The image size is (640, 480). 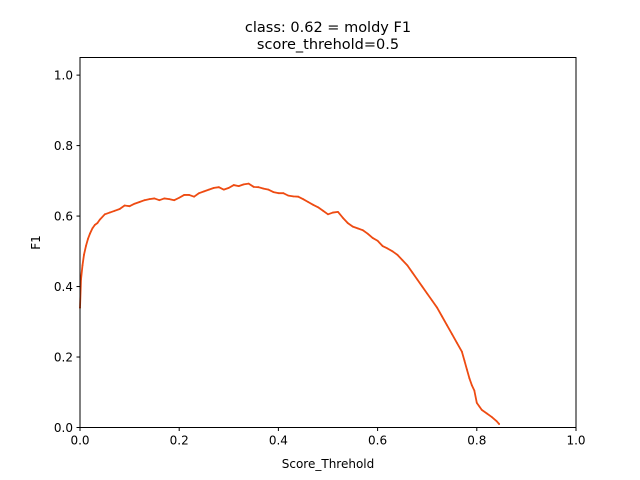 What do you see at coordinates (328, 45) in the screenshot?
I see `chart-subtitle: score_threhold=0.5` at bounding box center [328, 45].